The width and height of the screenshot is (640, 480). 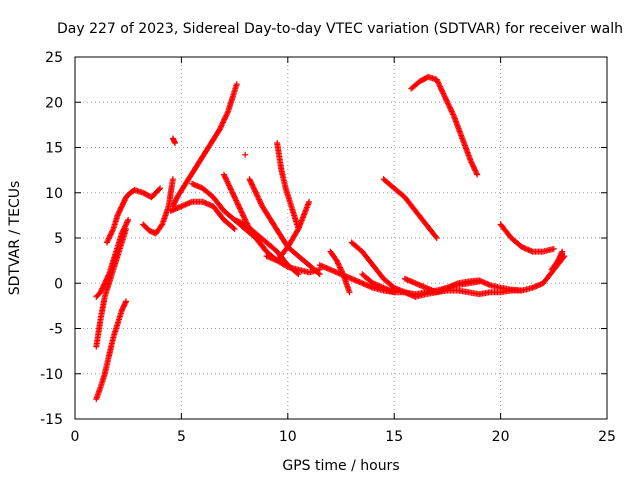 I want to click on y-tick-label: 15, so click(x=54, y=149).